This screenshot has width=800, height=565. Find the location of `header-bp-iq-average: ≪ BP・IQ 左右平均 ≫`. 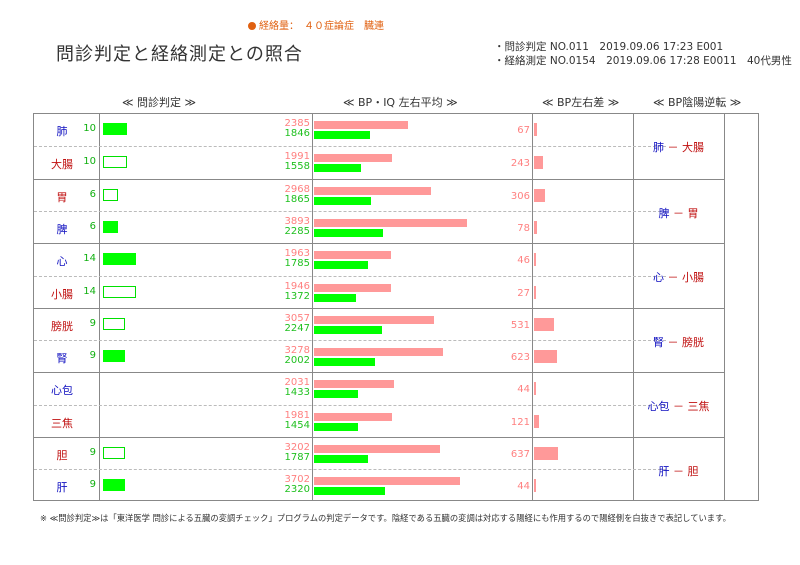

header-bp-iq-average: ≪ BP・IQ 左右平均 ≫ is located at coordinates (400, 102).